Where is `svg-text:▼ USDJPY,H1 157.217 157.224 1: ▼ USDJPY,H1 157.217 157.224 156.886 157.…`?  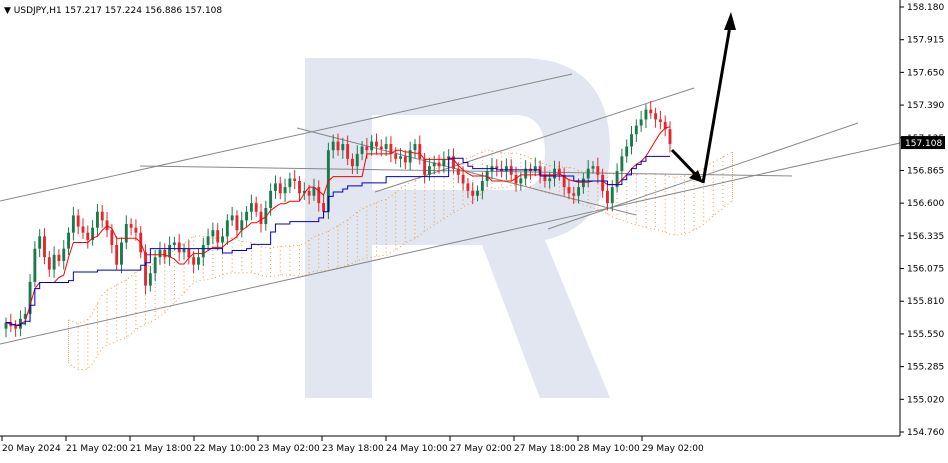
svg-text:▼ USDJPY,H1 157.217 157.224 1: ▼ USDJPY,H1 157.217 157.224 156.886 157.… is located at coordinates (113, 11).